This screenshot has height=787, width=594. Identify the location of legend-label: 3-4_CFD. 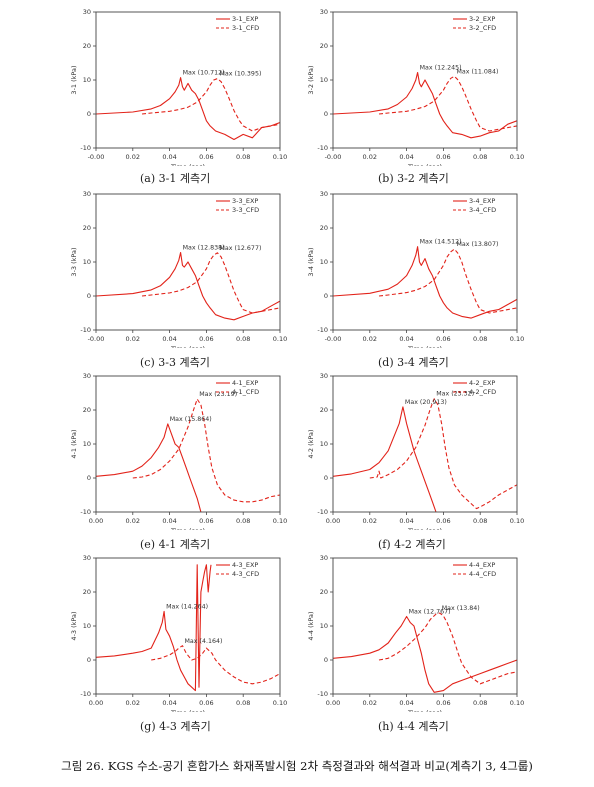
(482, 210).